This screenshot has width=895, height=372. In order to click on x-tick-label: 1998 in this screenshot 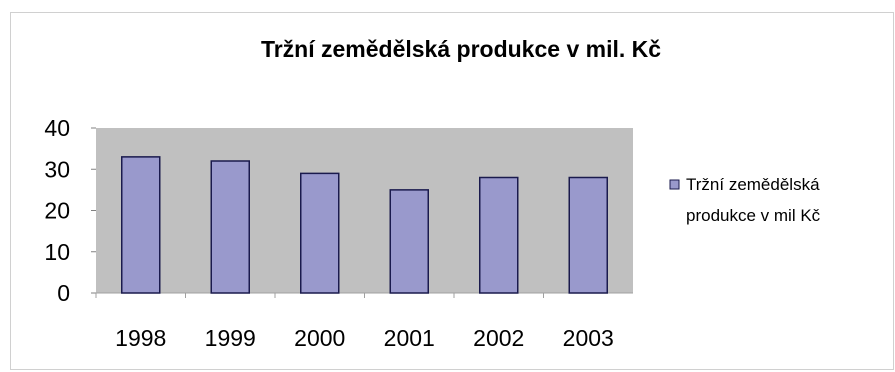, I will do `click(140, 338)`.